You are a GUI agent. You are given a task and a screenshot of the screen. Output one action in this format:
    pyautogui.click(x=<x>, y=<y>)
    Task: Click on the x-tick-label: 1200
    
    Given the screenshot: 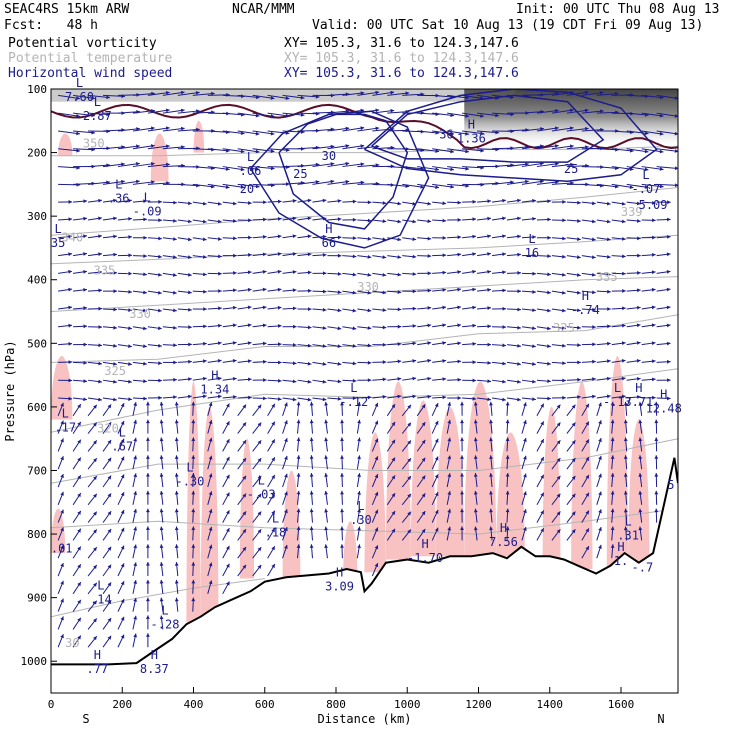 What is the action you would take?
    pyautogui.click(x=478, y=704)
    